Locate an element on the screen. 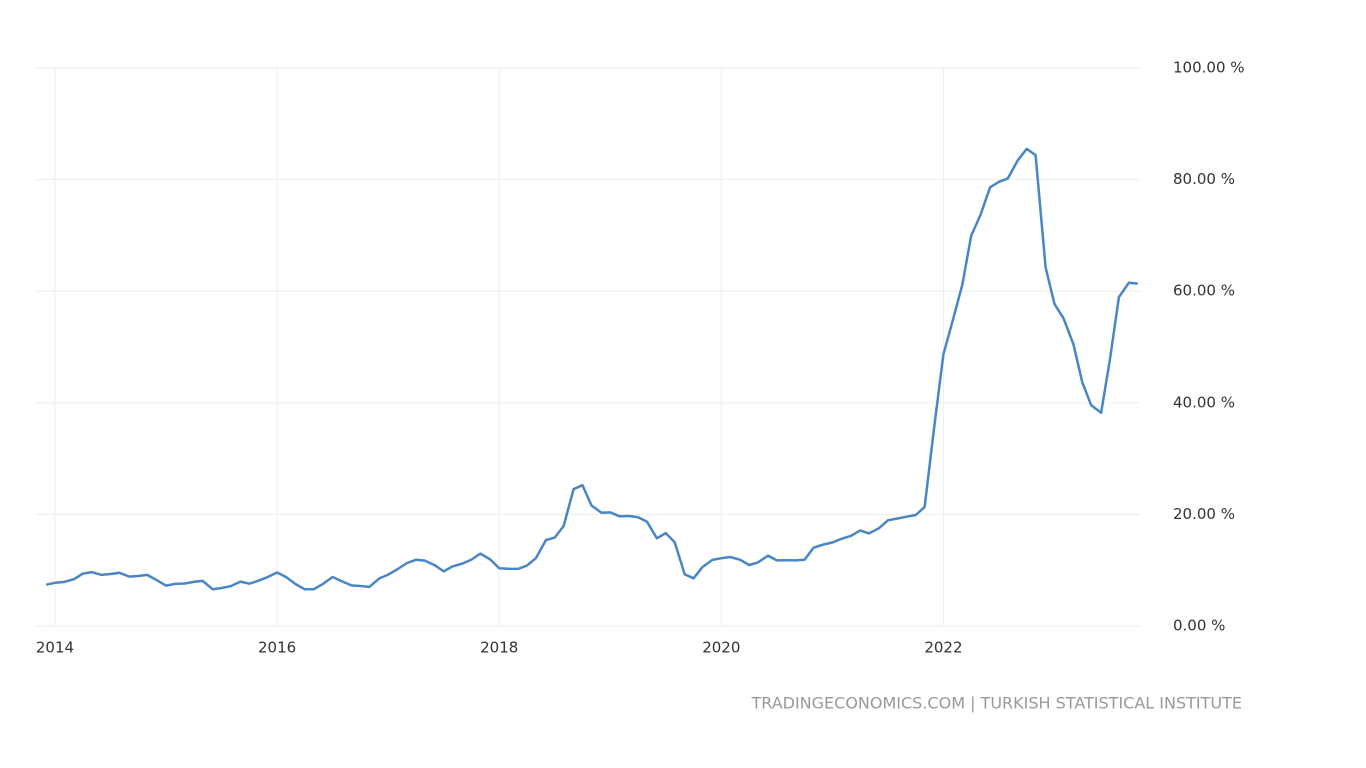 This screenshot has height=768, width=1366. y-tick-label: 100.00 % is located at coordinates (1209, 68).